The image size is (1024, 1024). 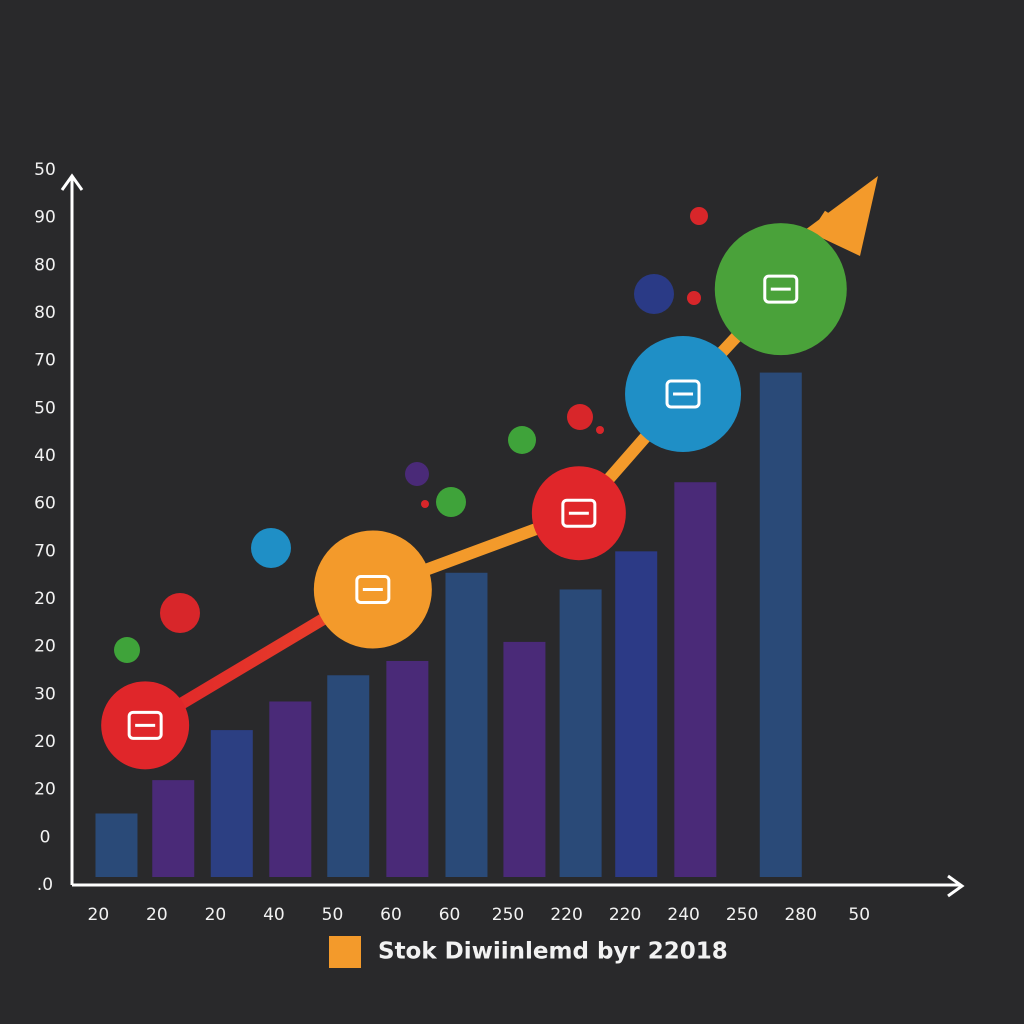 I want to click on x-axis-arrow, so click(x=956, y=886).